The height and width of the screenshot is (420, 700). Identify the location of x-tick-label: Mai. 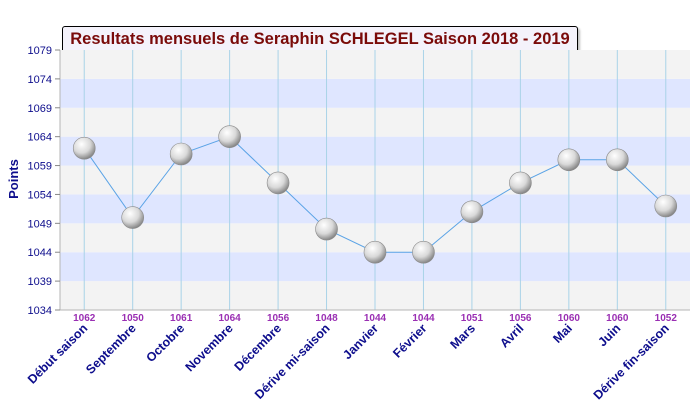
(562, 333).